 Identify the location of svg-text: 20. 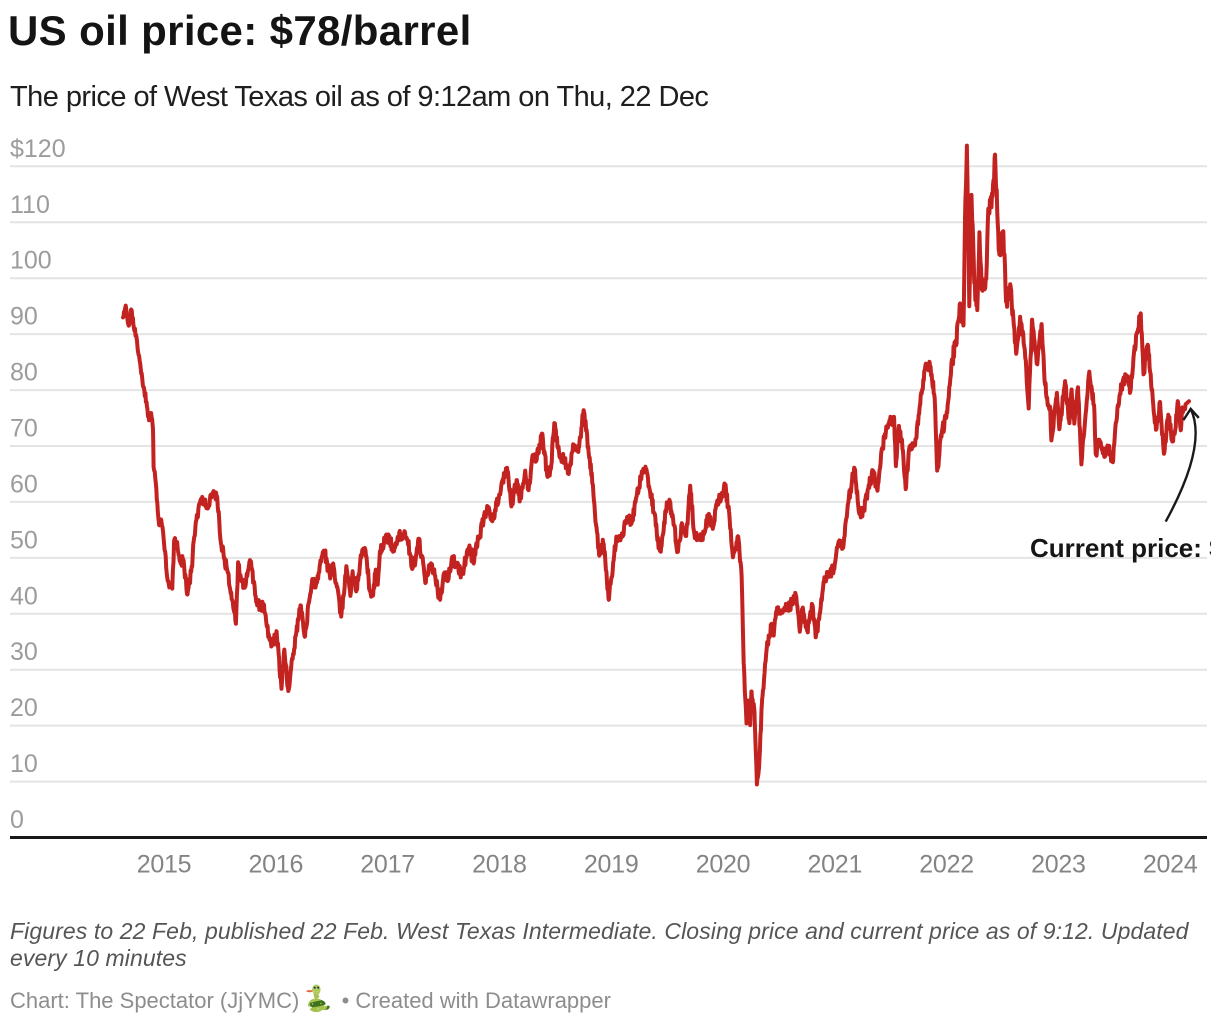
(24, 708).